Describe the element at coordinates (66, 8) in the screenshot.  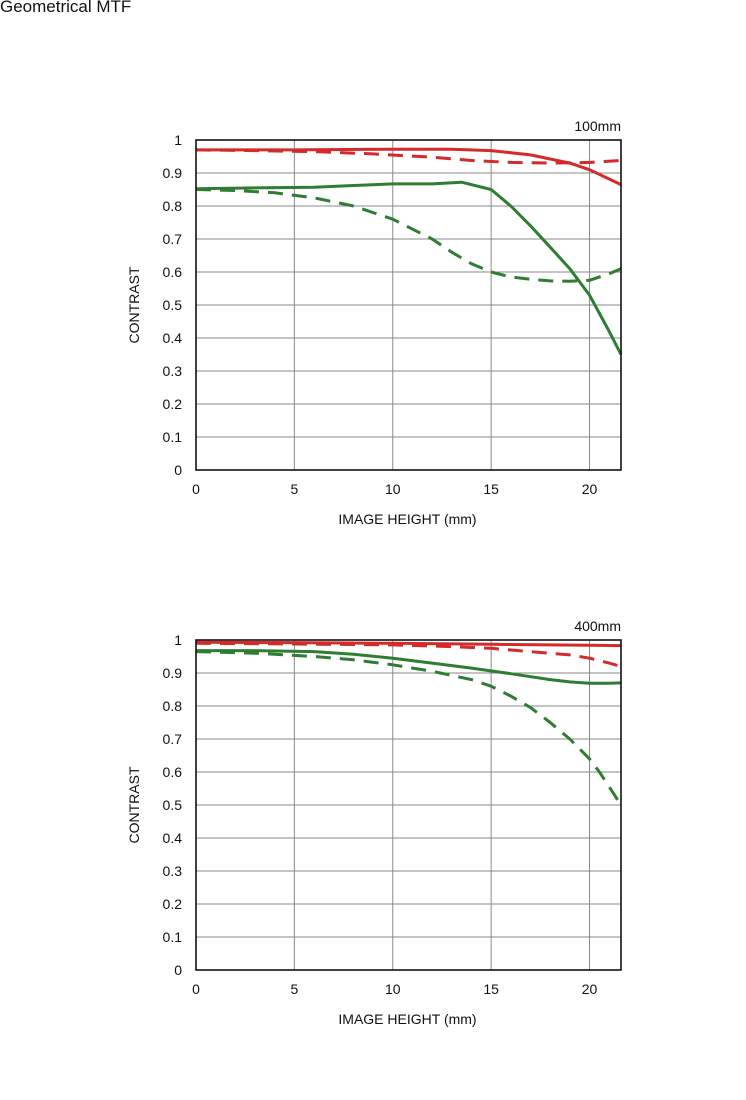
I see `page-title: Geometrical MTF` at that location.